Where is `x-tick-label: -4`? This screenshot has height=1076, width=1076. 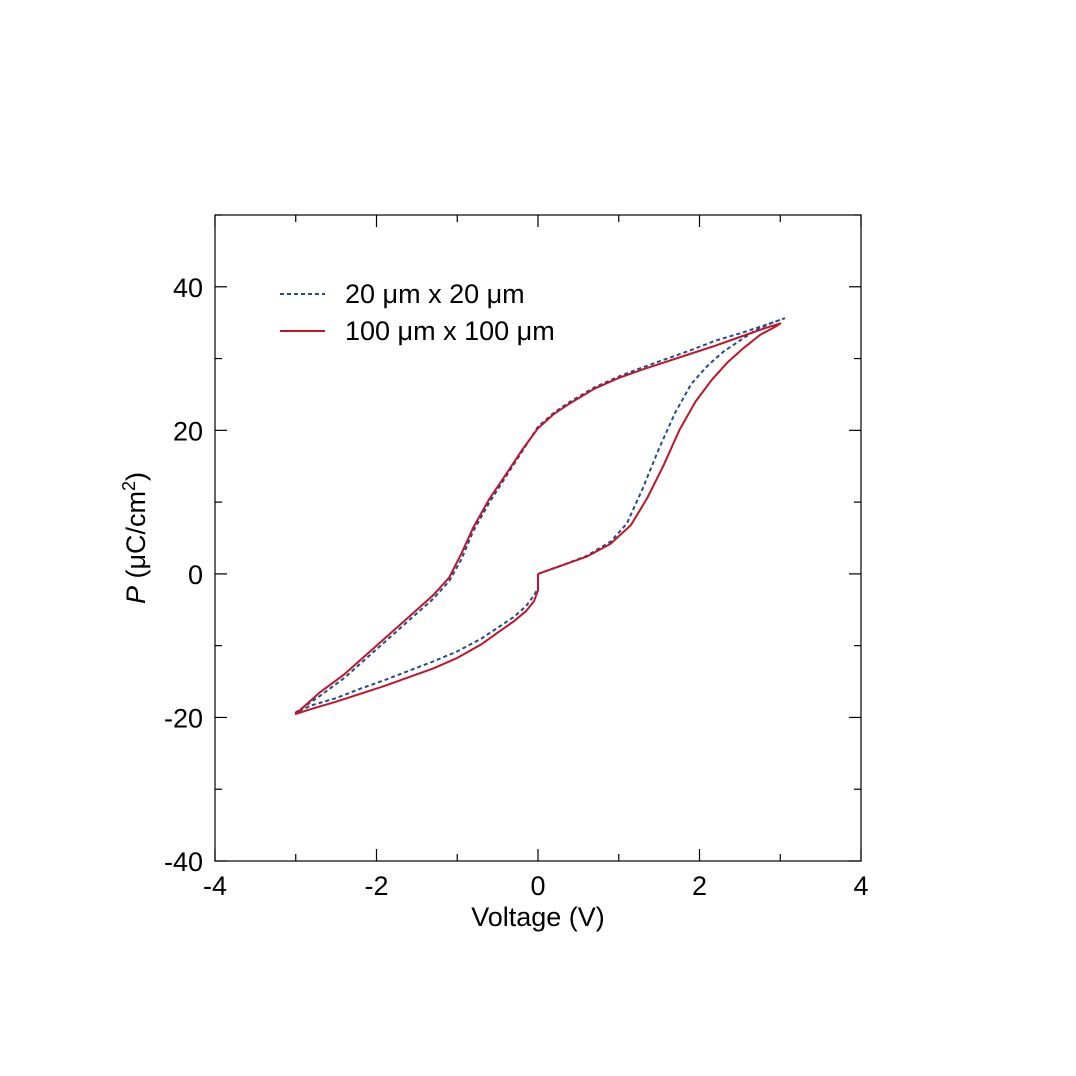
x-tick-label: -4 is located at coordinates (215, 886).